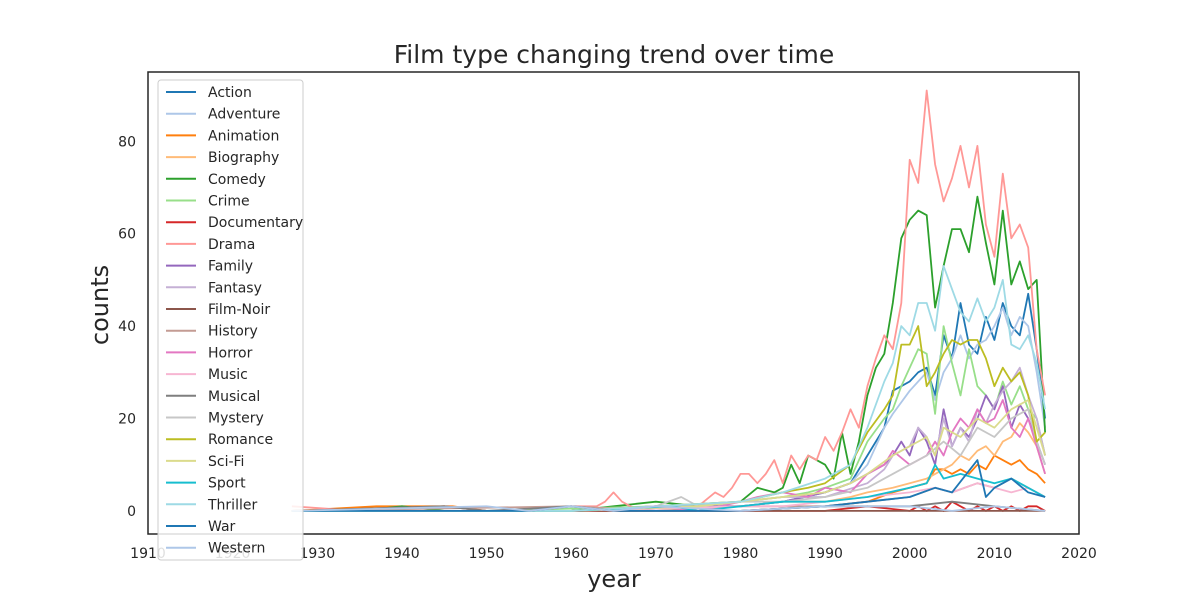 This screenshot has width=1200, height=600. I want to click on legend-label: Adventure, so click(244, 115).